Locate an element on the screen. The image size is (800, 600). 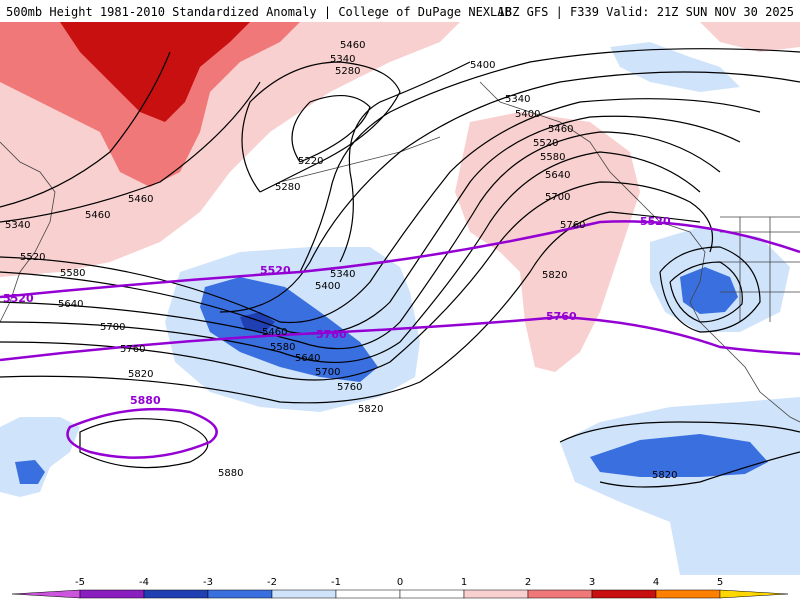
colorbar-segment-pos4 is located at coordinates (688, 594).